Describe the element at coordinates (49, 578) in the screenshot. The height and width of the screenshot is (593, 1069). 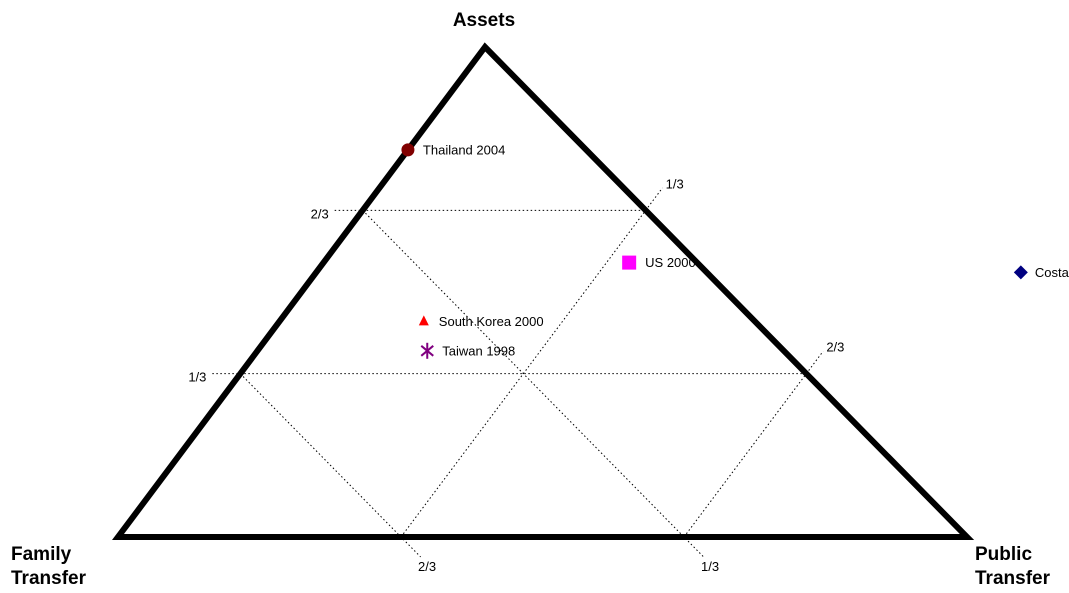
I see `vertex-label-family-transfer: Transfer` at that location.